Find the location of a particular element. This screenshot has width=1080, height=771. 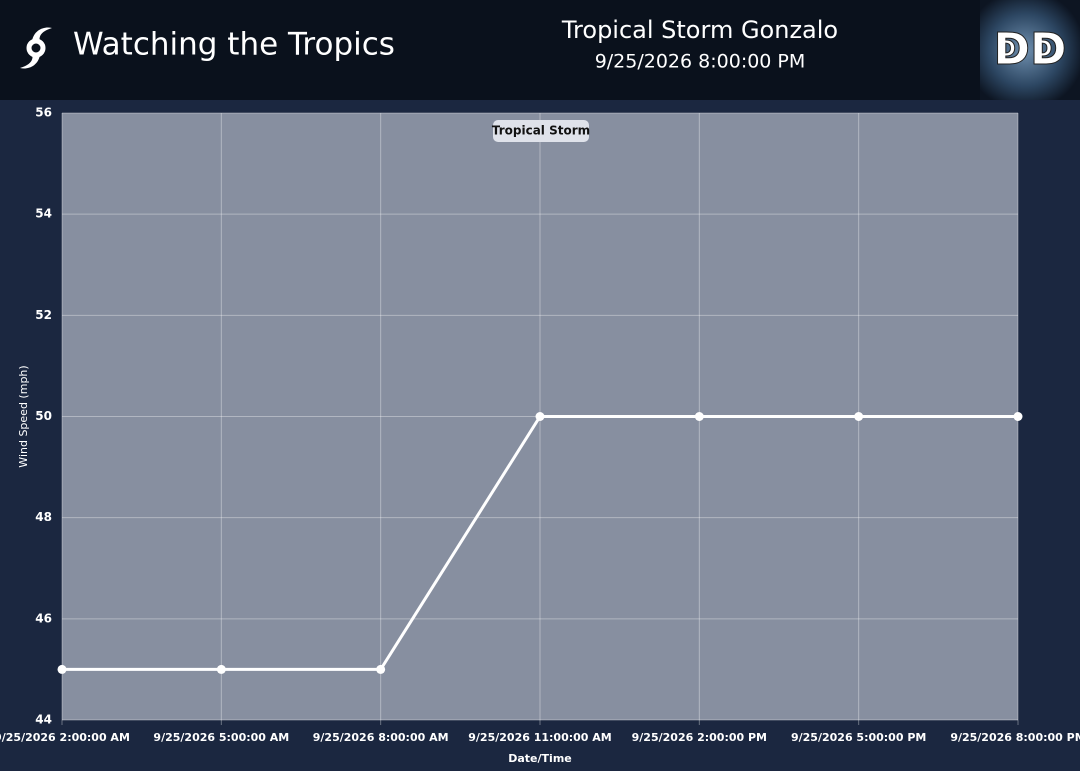

x-axis-label: Date/Time is located at coordinates (540, 758).